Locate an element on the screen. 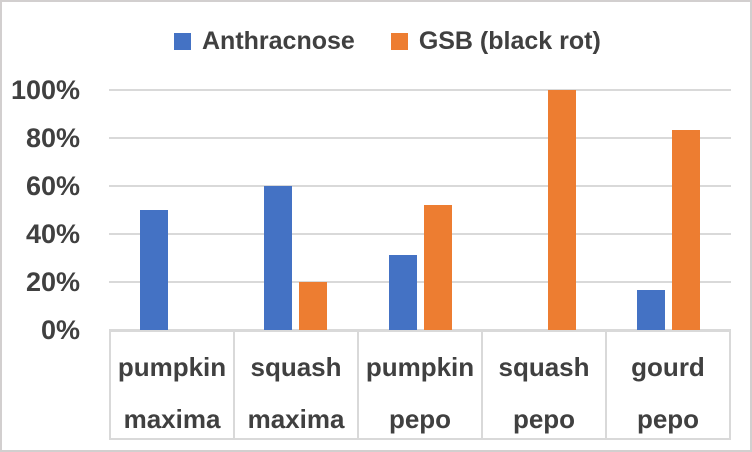 The height and width of the screenshot is (452, 752). y-tick-label: 60% is located at coordinates (52, 186).